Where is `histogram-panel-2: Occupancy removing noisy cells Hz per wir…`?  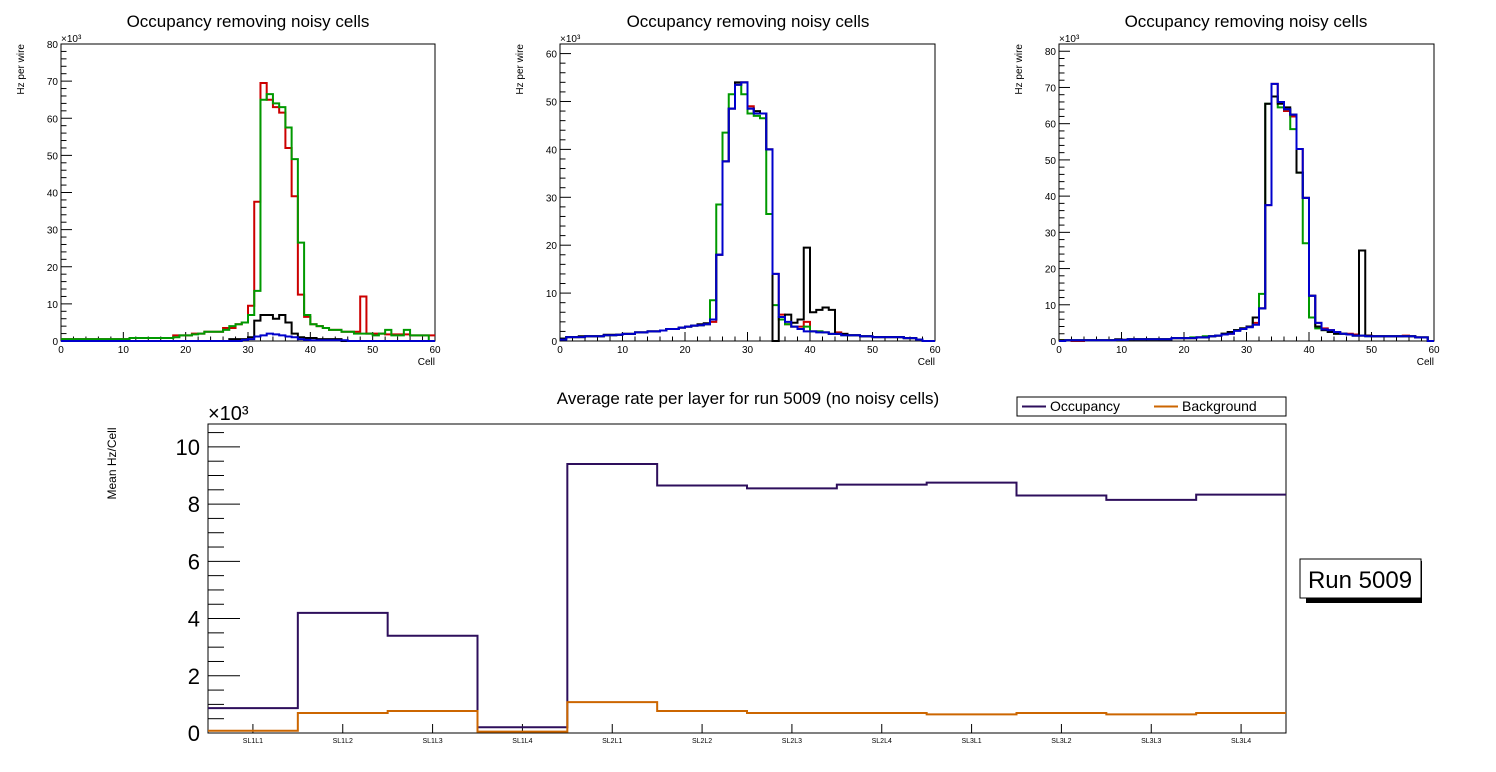
histogram-panel-2: Occupancy removing noisy cells Hz per wir… is located at coordinates (728, 190).